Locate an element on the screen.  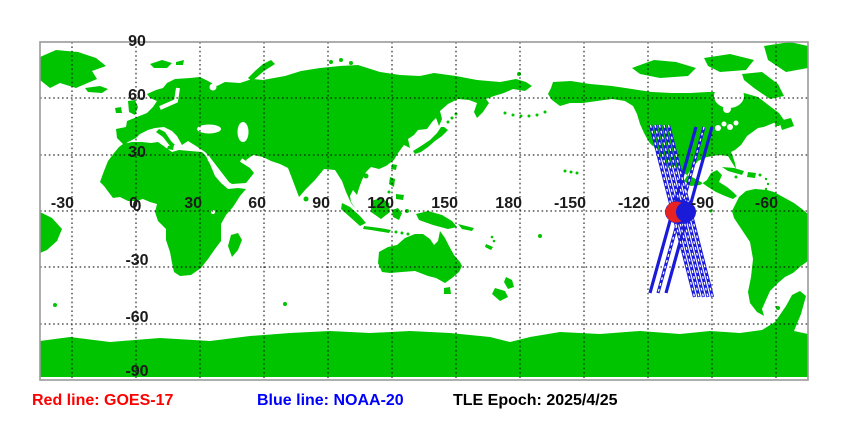
lon-label: 180 is located at coordinates (508, 203).